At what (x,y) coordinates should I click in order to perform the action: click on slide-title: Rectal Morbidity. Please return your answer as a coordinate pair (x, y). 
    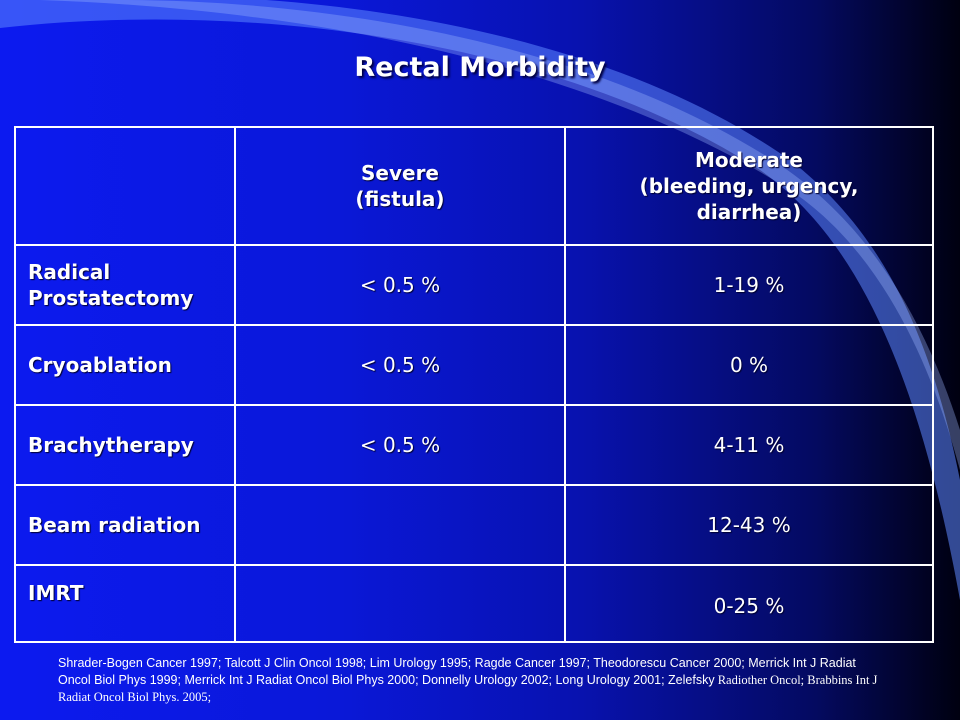
    Looking at the image, I should click on (480, 67).